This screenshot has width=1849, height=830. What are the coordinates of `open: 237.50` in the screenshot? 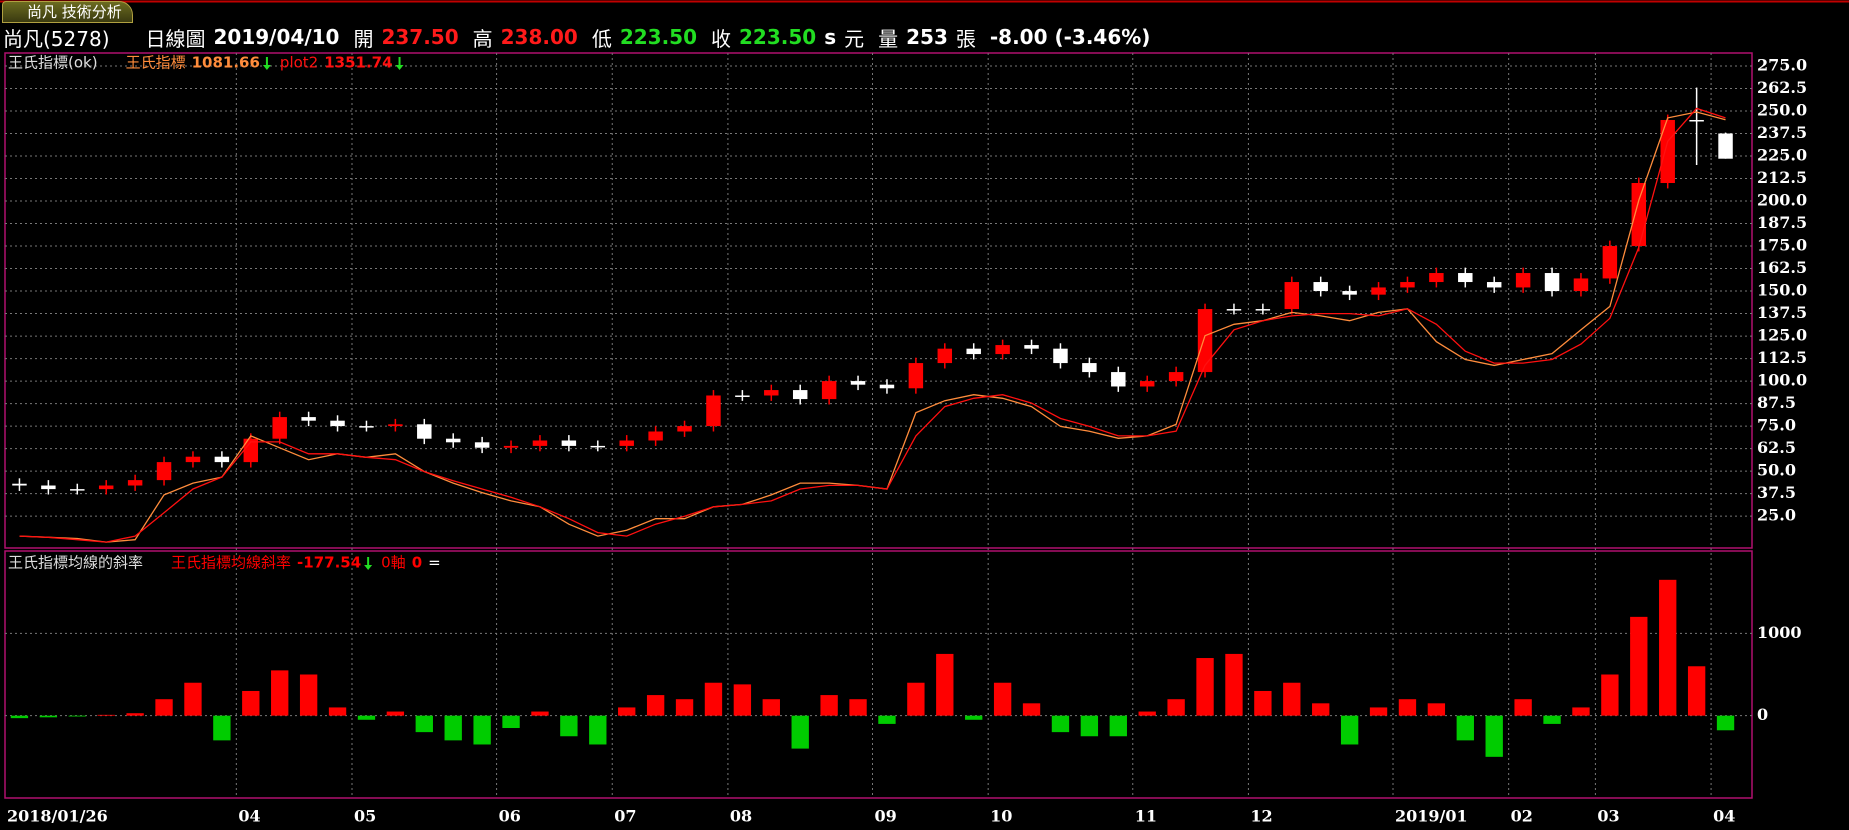 It's located at (420, 37).